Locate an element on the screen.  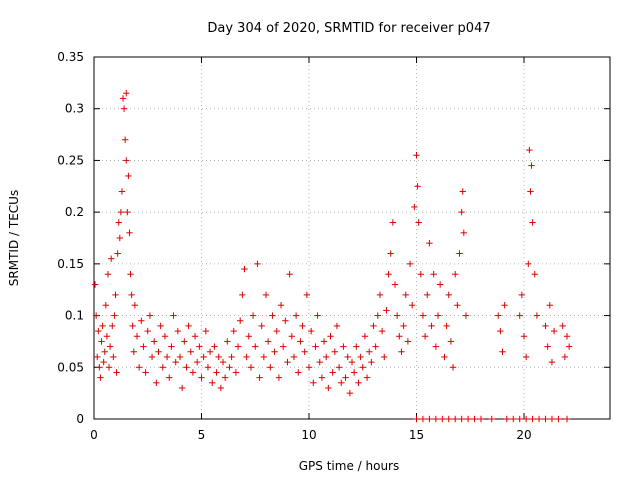
y-tick-label: 0.05 is located at coordinates (70, 367).